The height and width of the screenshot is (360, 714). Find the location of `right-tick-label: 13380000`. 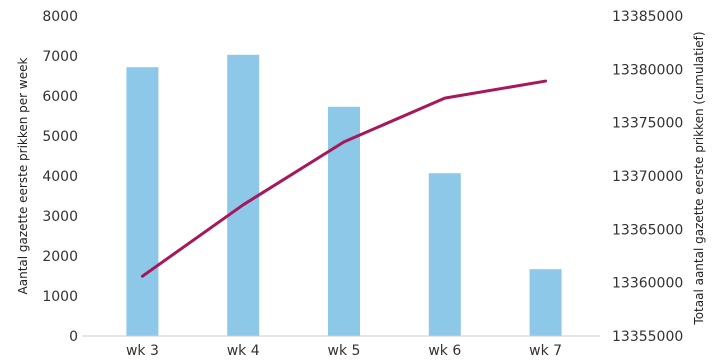

right-tick-label: 13380000 is located at coordinates (647, 70).